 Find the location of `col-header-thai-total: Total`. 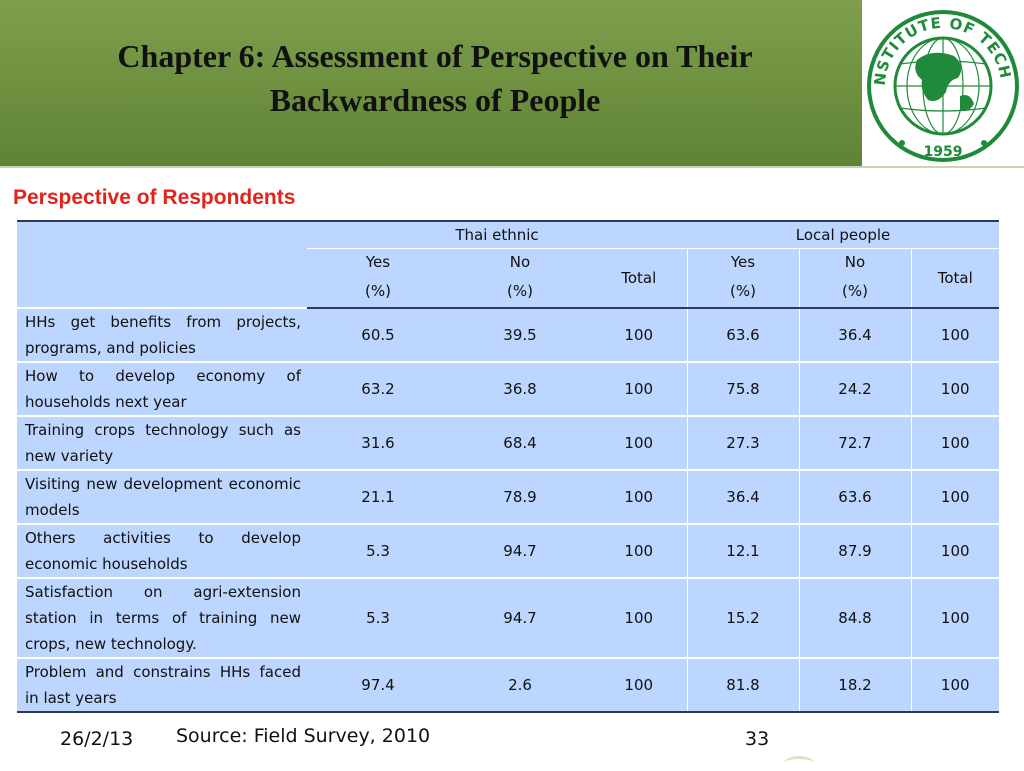

col-header-thai-total: Total is located at coordinates (639, 278).